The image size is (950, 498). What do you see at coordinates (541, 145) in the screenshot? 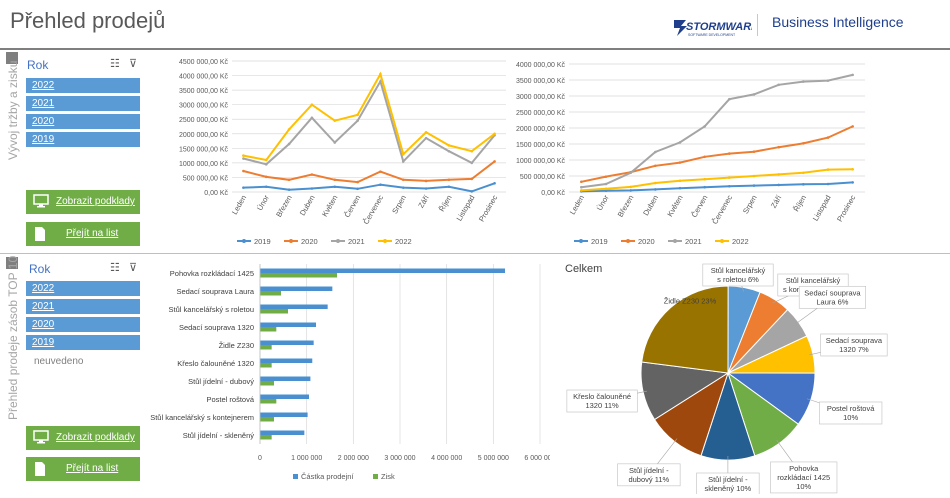
I see `y-tick-label: 1500 000,00 Kč` at bounding box center [541, 145].